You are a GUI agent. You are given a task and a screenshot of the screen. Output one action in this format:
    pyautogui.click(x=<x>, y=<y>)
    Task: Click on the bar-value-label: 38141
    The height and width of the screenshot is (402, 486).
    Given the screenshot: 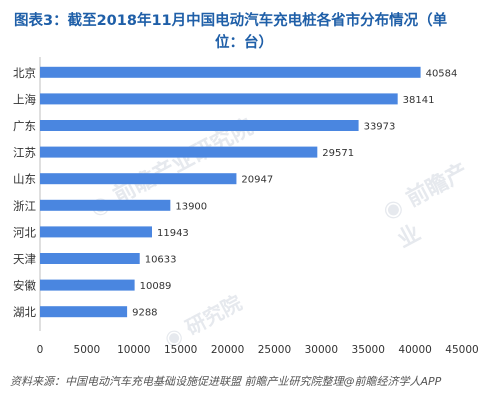 What is the action you would take?
    pyautogui.click(x=419, y=100)
    